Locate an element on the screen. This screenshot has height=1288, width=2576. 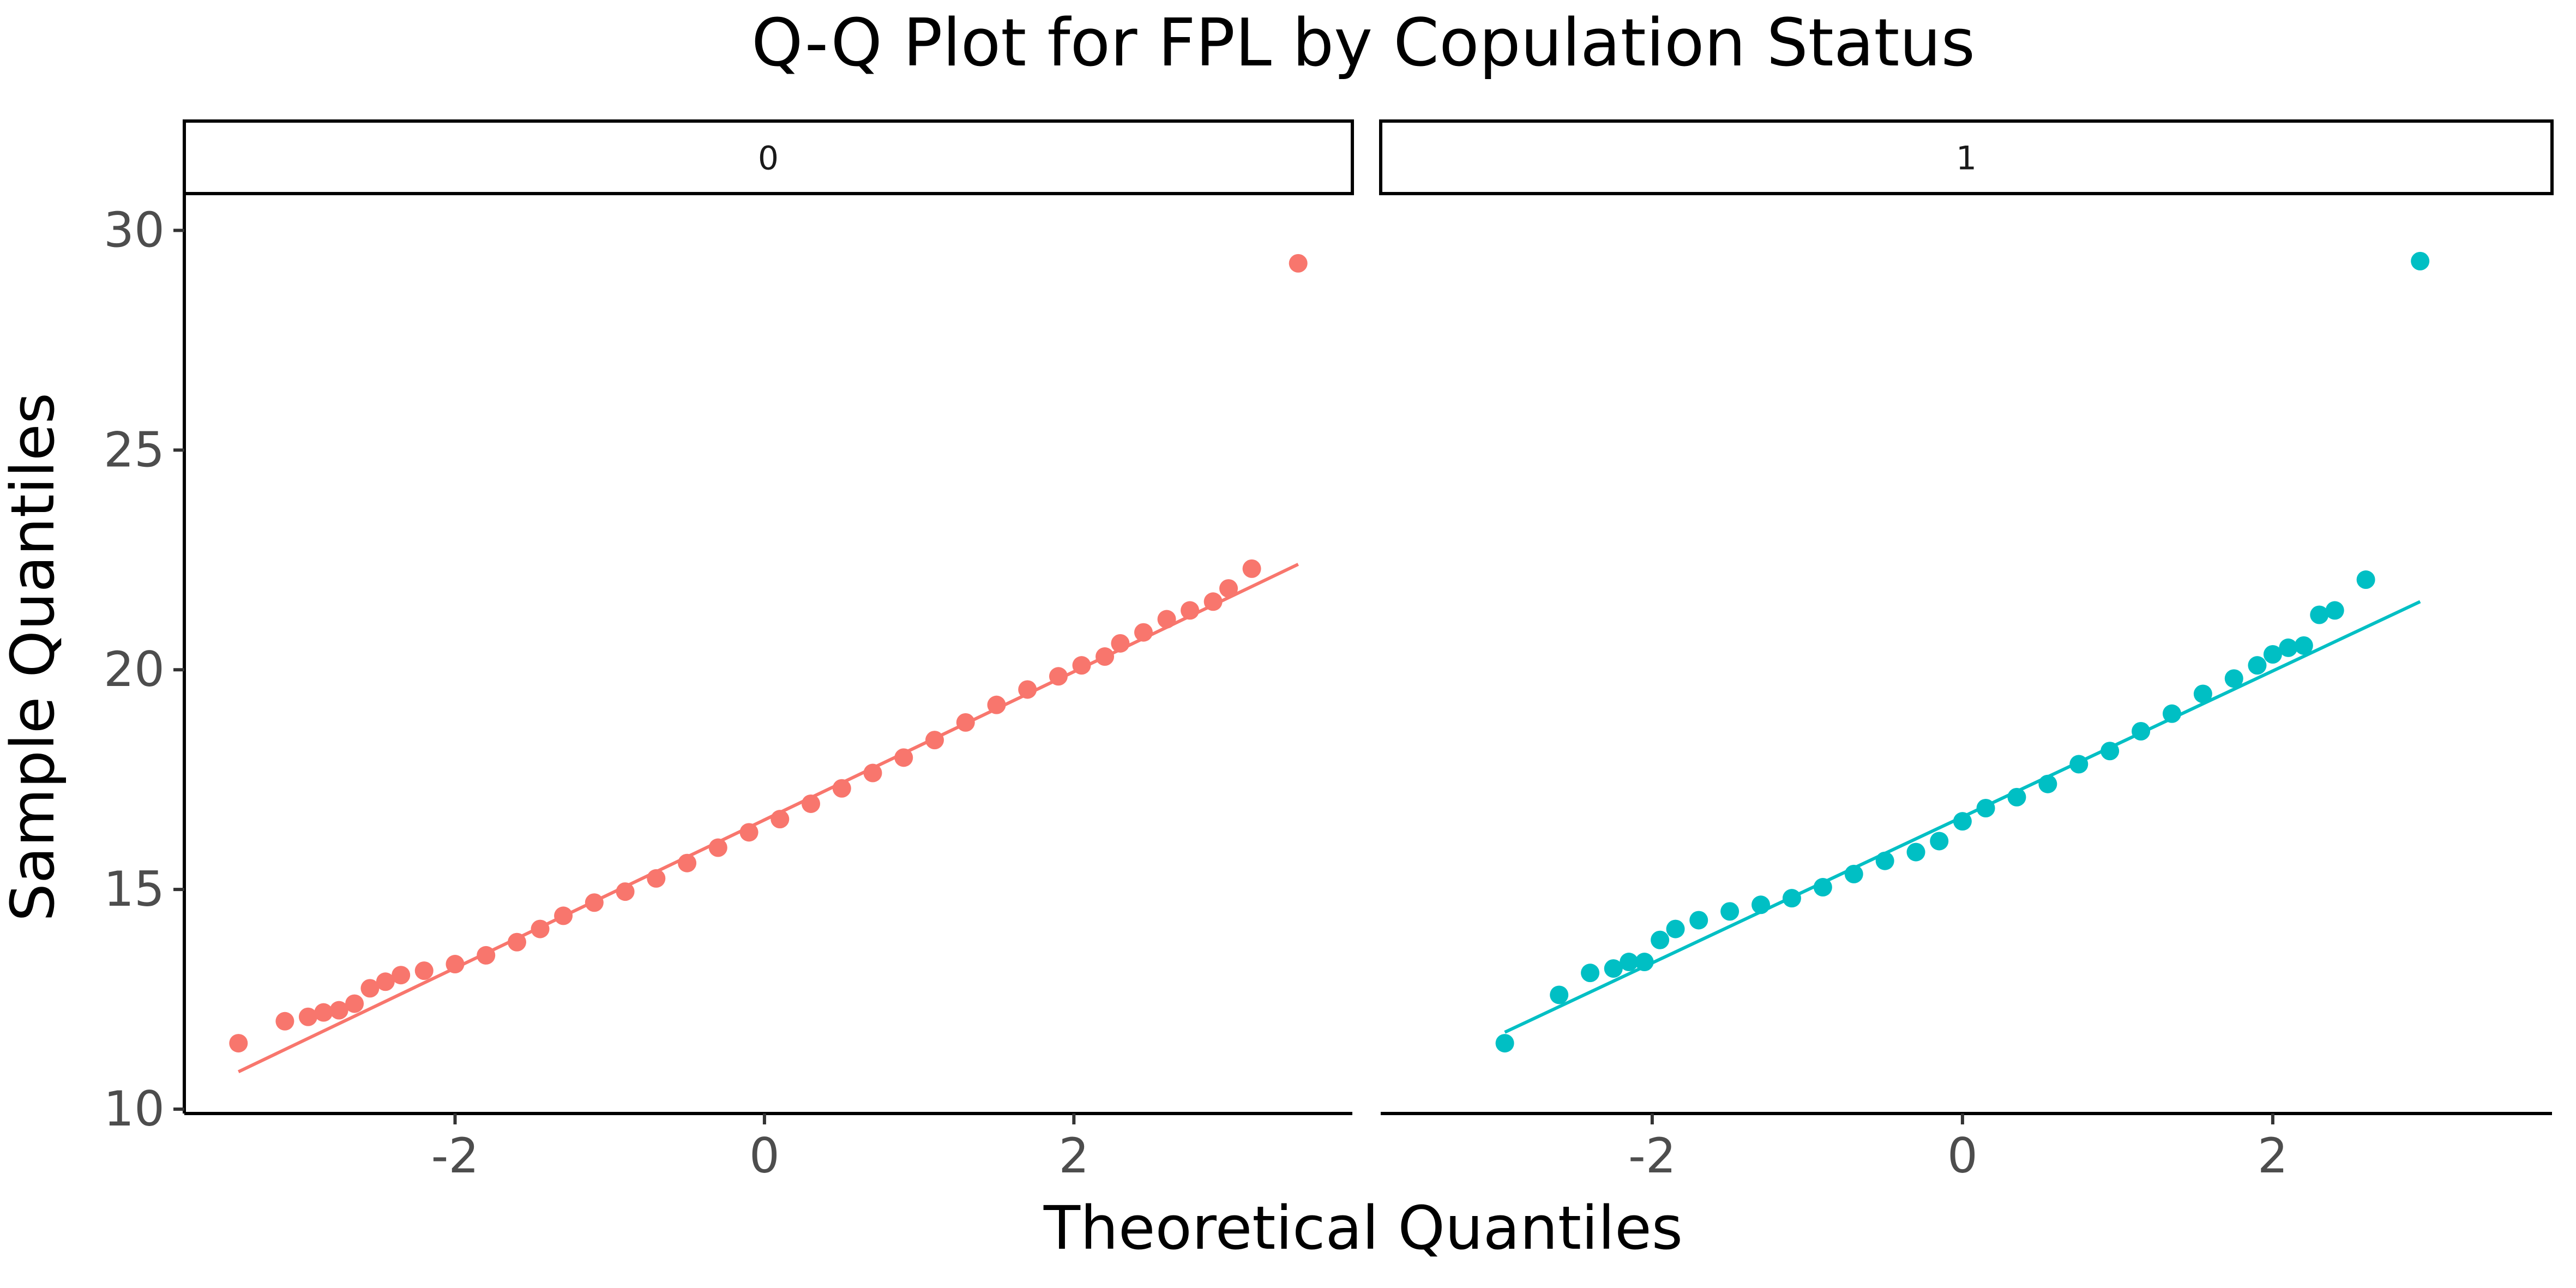
facet-strip-label: 1 is located at coordinates (1966, 159).